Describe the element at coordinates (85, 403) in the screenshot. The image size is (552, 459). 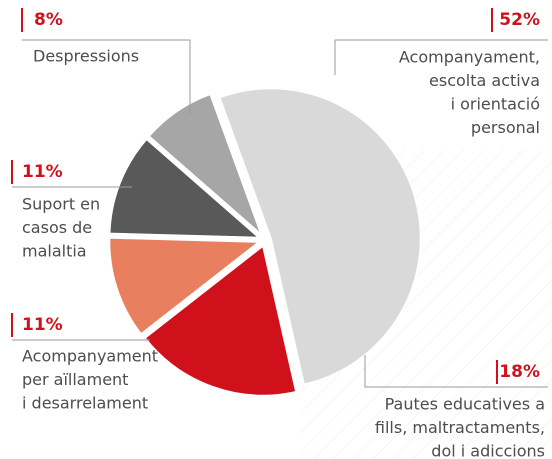
I see `category-label: i desarrelament` at that location.